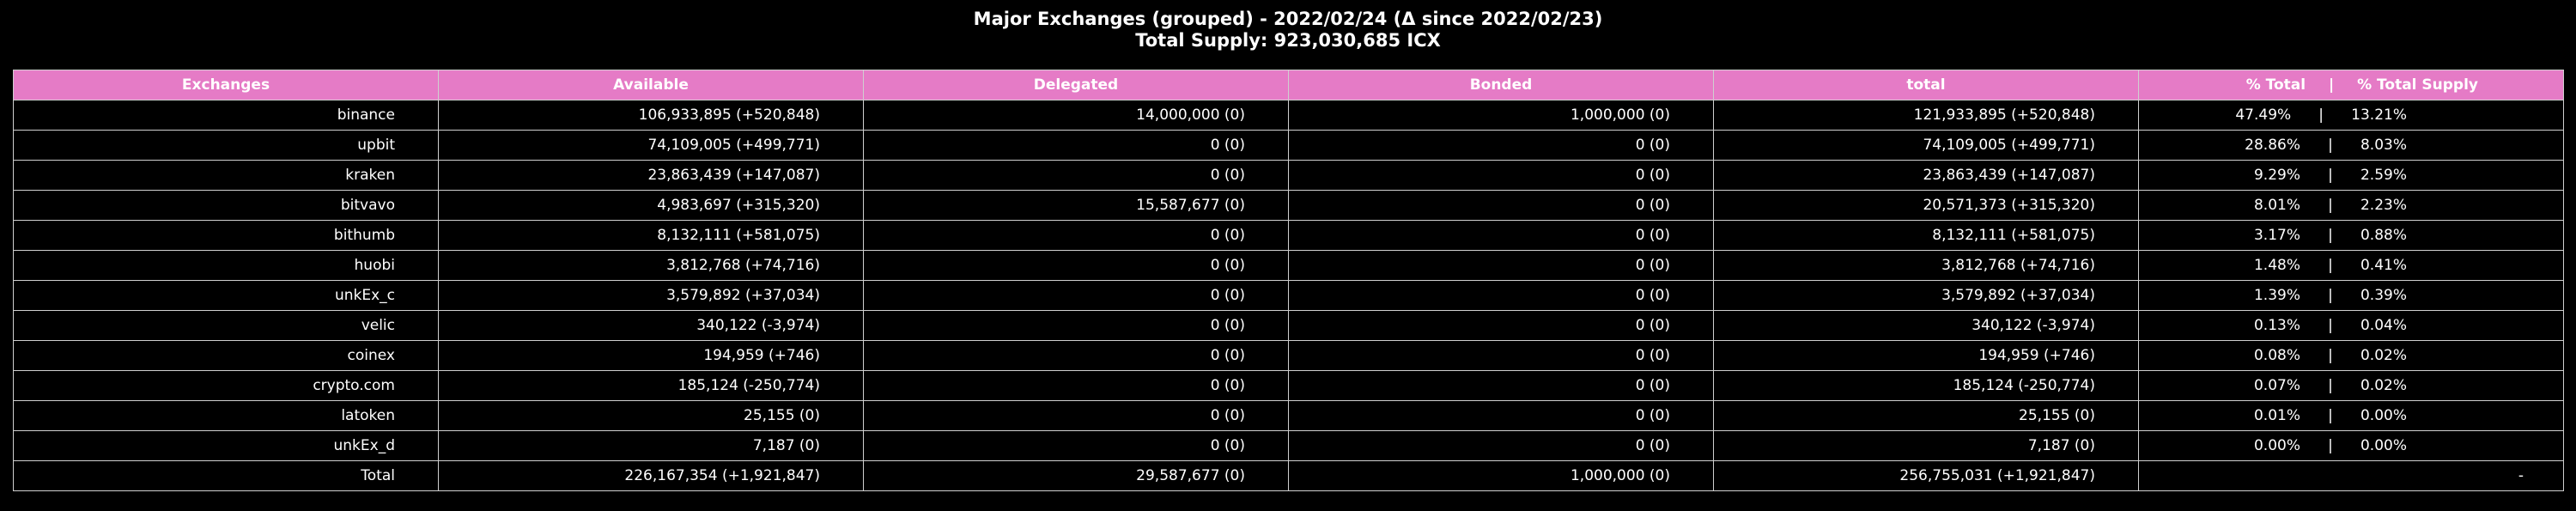 Image resolution: width=2576 pixels, height=511 pixels. What do you see at coordinates (1926, 385) in the screenshot?
I see `cell-total: 185,124 (-250,774)` at bounding box center [1926, 385].